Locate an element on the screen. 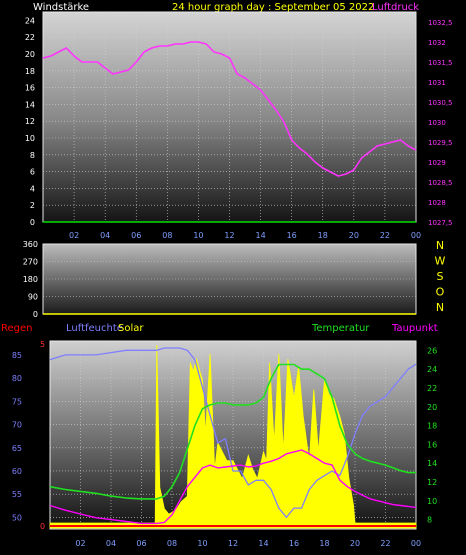 The image size is (466, 555). temperature-tick-label: 8 is located at coordinates (429, 520).